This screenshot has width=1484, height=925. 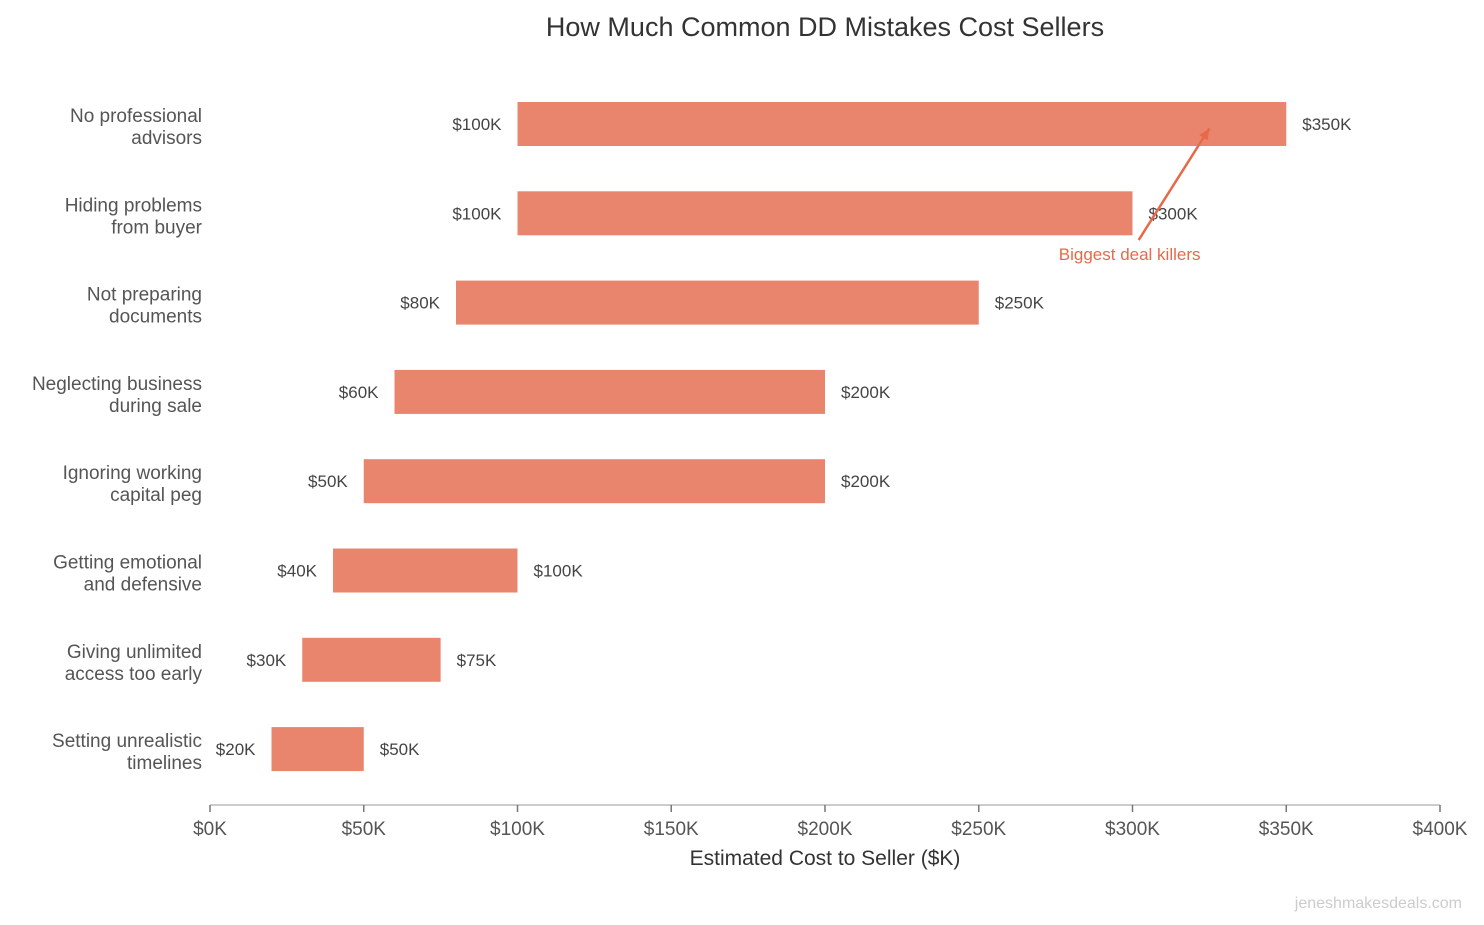 I want to click on category-label: Getting emotional, so click(x=127, y=563).